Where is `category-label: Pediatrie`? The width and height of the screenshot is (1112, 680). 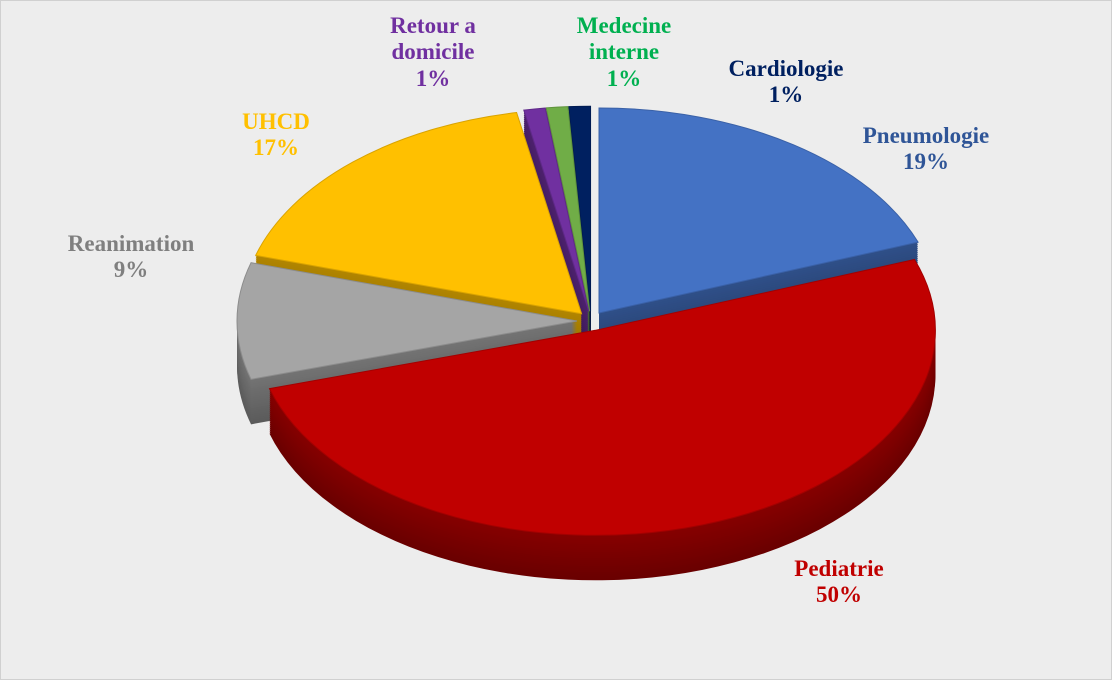 category-label: Pediatrie is located at coordinates (839, 568).